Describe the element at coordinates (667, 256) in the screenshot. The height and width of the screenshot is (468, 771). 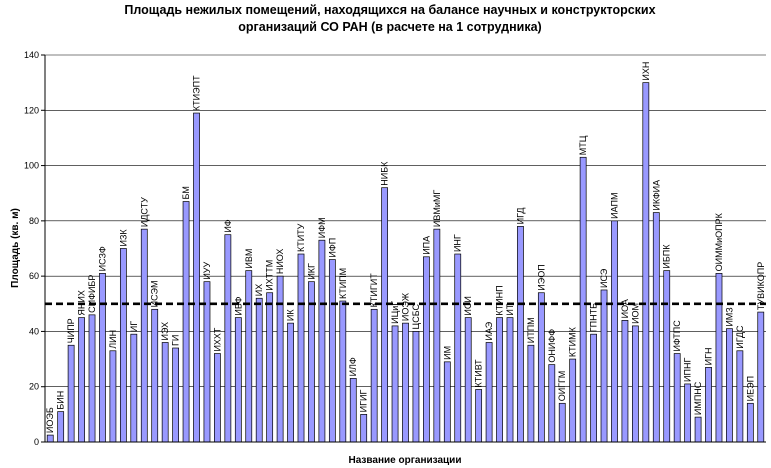
I see `category-label: ИБПК` at that location.